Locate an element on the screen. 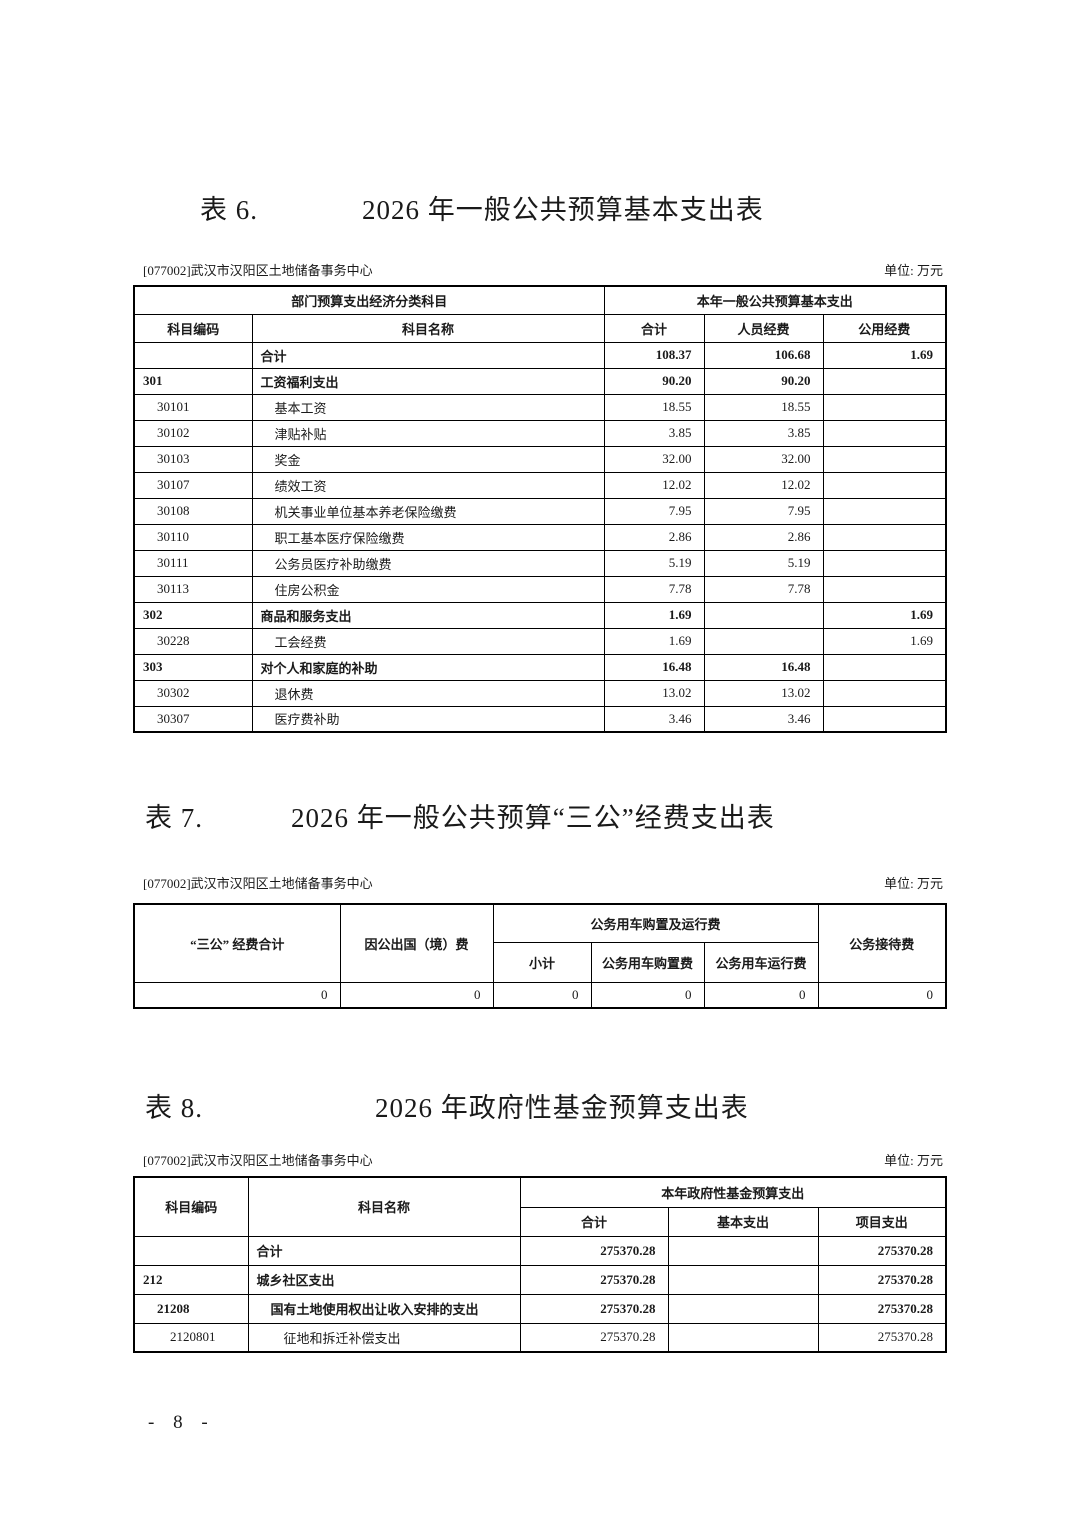 Image resolution: width=1074 pixels, height=1520 pixels. table6-label: 表 6. is located at coordinates (229, 210).